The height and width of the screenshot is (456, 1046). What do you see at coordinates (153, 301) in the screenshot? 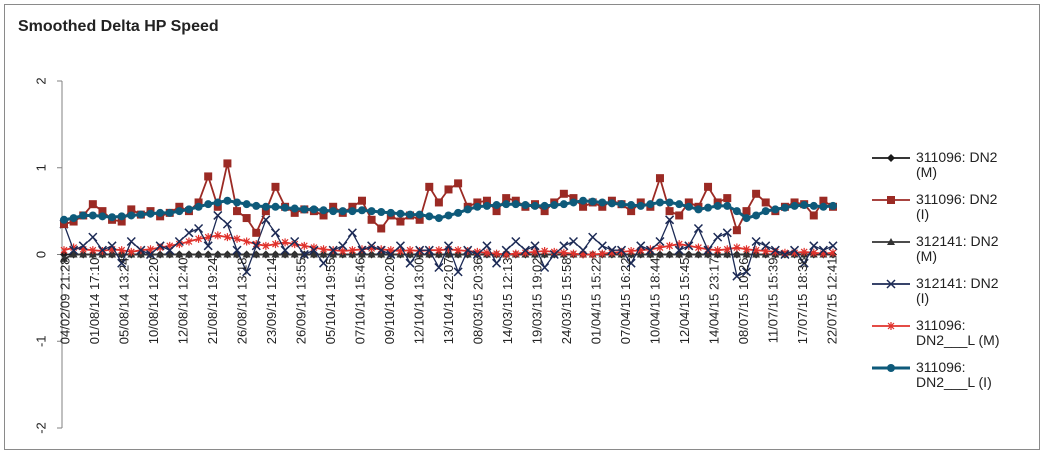
I see `x-tick-label: 10/08/14 12:20` at bounding box center [153, 301].